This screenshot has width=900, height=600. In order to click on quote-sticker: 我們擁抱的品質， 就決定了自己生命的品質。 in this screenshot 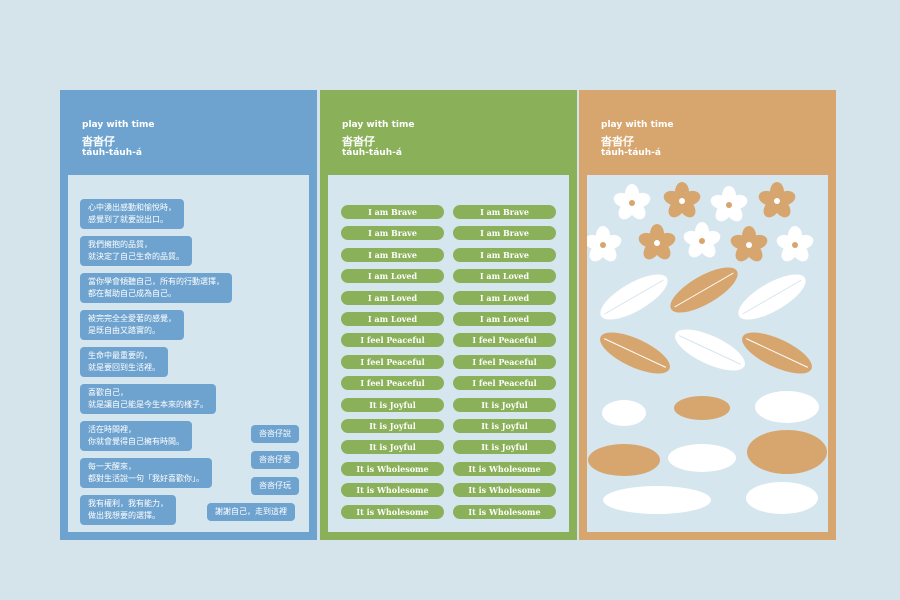, I will do `click(136, 251)`.